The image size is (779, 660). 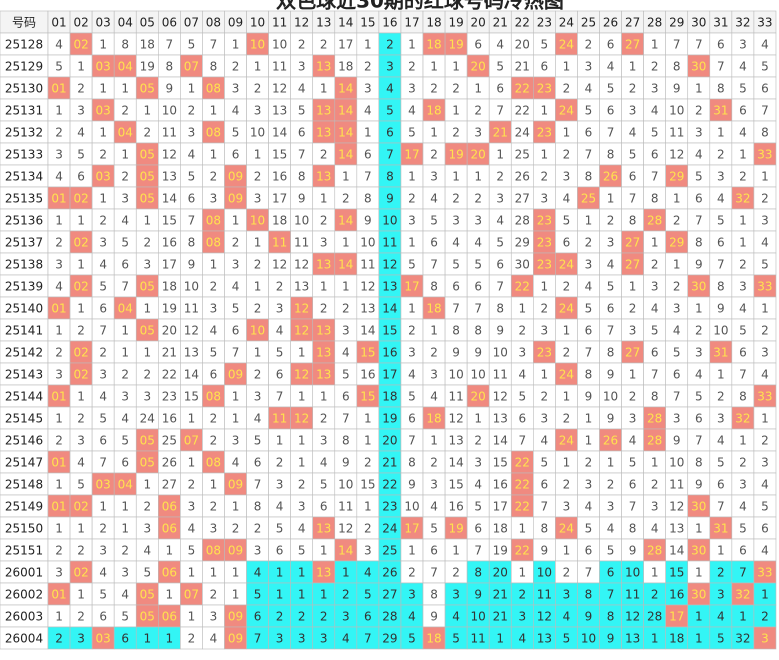 I want to click on cell-value: 07, so click(x=191, y=67).